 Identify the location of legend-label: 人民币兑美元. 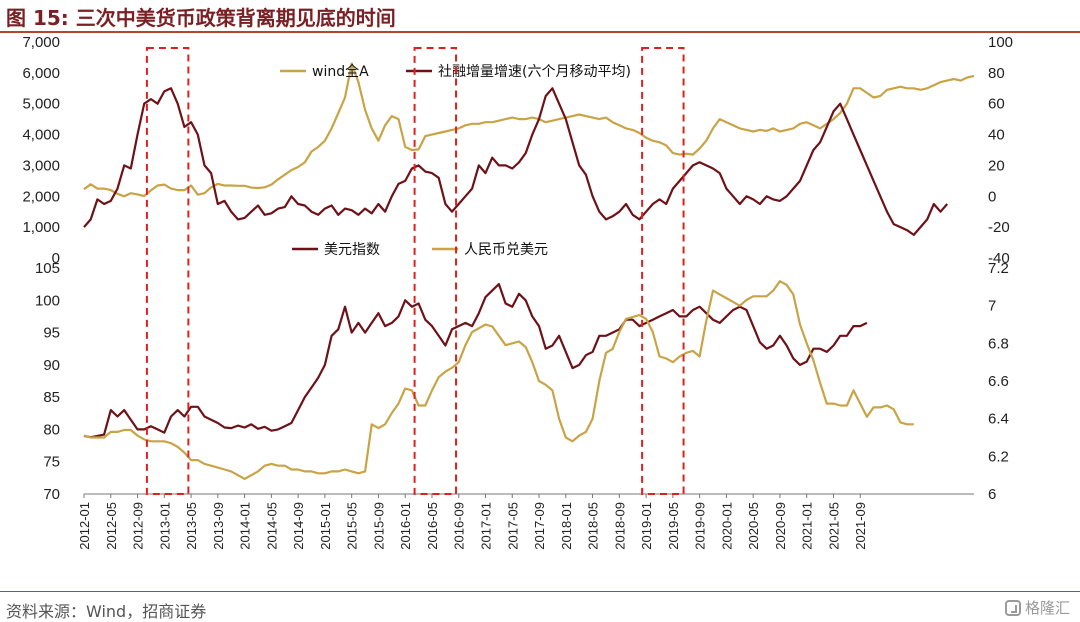
(506, 250).